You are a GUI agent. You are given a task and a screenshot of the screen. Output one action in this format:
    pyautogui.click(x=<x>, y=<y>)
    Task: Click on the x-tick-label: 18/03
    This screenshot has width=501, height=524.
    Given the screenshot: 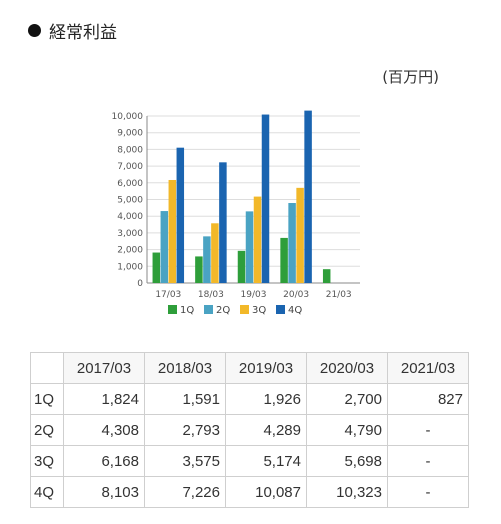 What is the action you would take?
    pyautogui.click(x=211, y=295)
    